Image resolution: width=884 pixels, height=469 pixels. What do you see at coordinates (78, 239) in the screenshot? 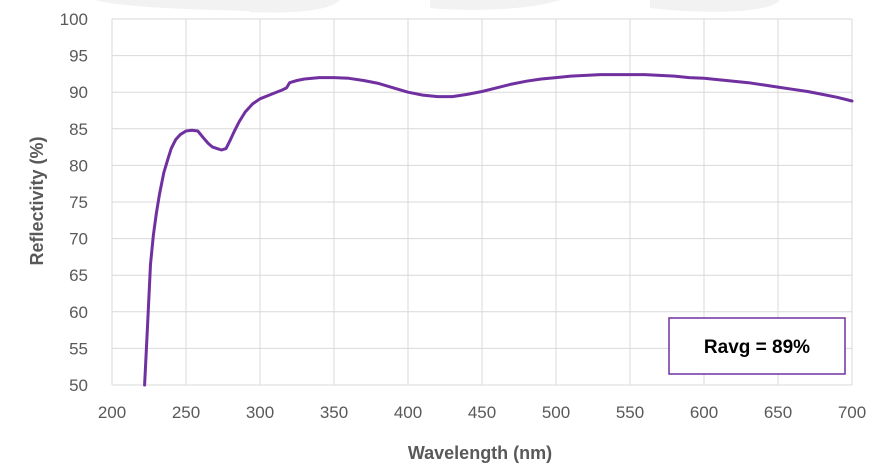
I see `y-tick-label: 70` at bounding box center [78, 239].